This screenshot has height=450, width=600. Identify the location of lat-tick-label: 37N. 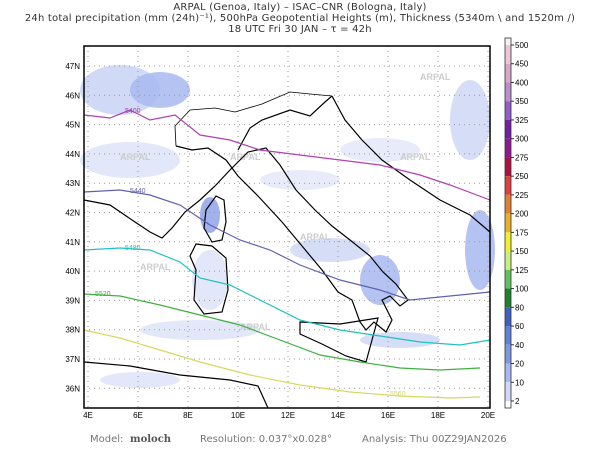
(72, 359).